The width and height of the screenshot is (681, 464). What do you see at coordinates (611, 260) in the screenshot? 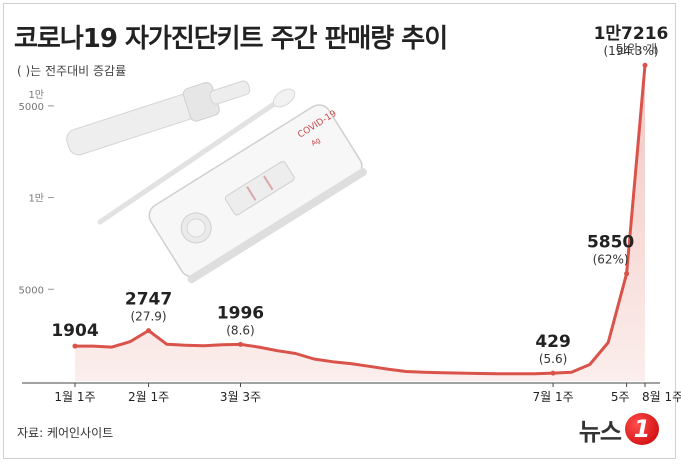
I see `data-label-change: (62%)` at bounding box center [611, 260].